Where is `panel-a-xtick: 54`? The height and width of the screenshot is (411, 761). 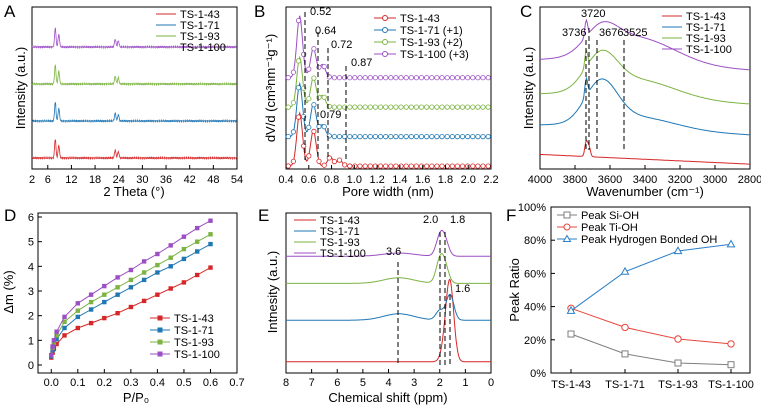
panel-a-xtick: 54 is located at coordinates (237, 180).